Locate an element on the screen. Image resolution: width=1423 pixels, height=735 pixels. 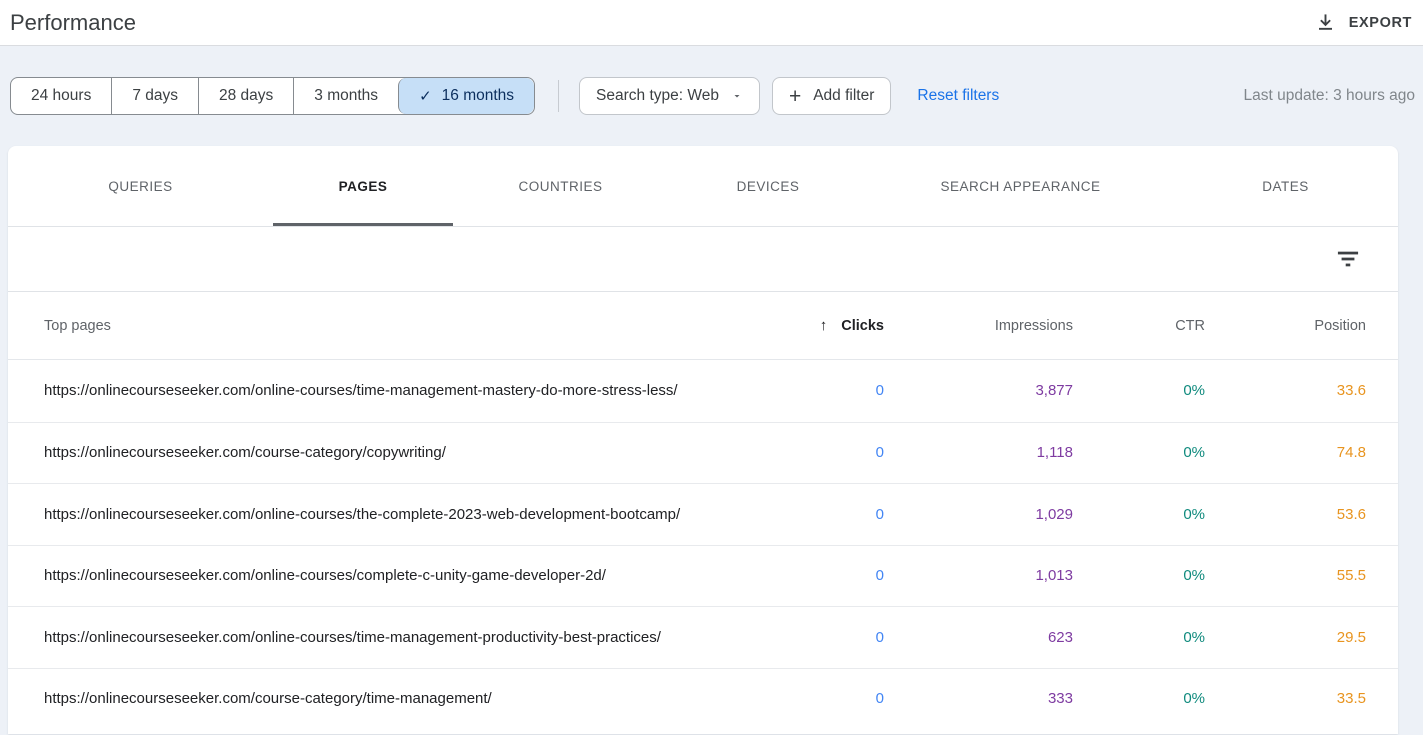
add-filter-button: + Add filter is located at coordinates (831, 96).